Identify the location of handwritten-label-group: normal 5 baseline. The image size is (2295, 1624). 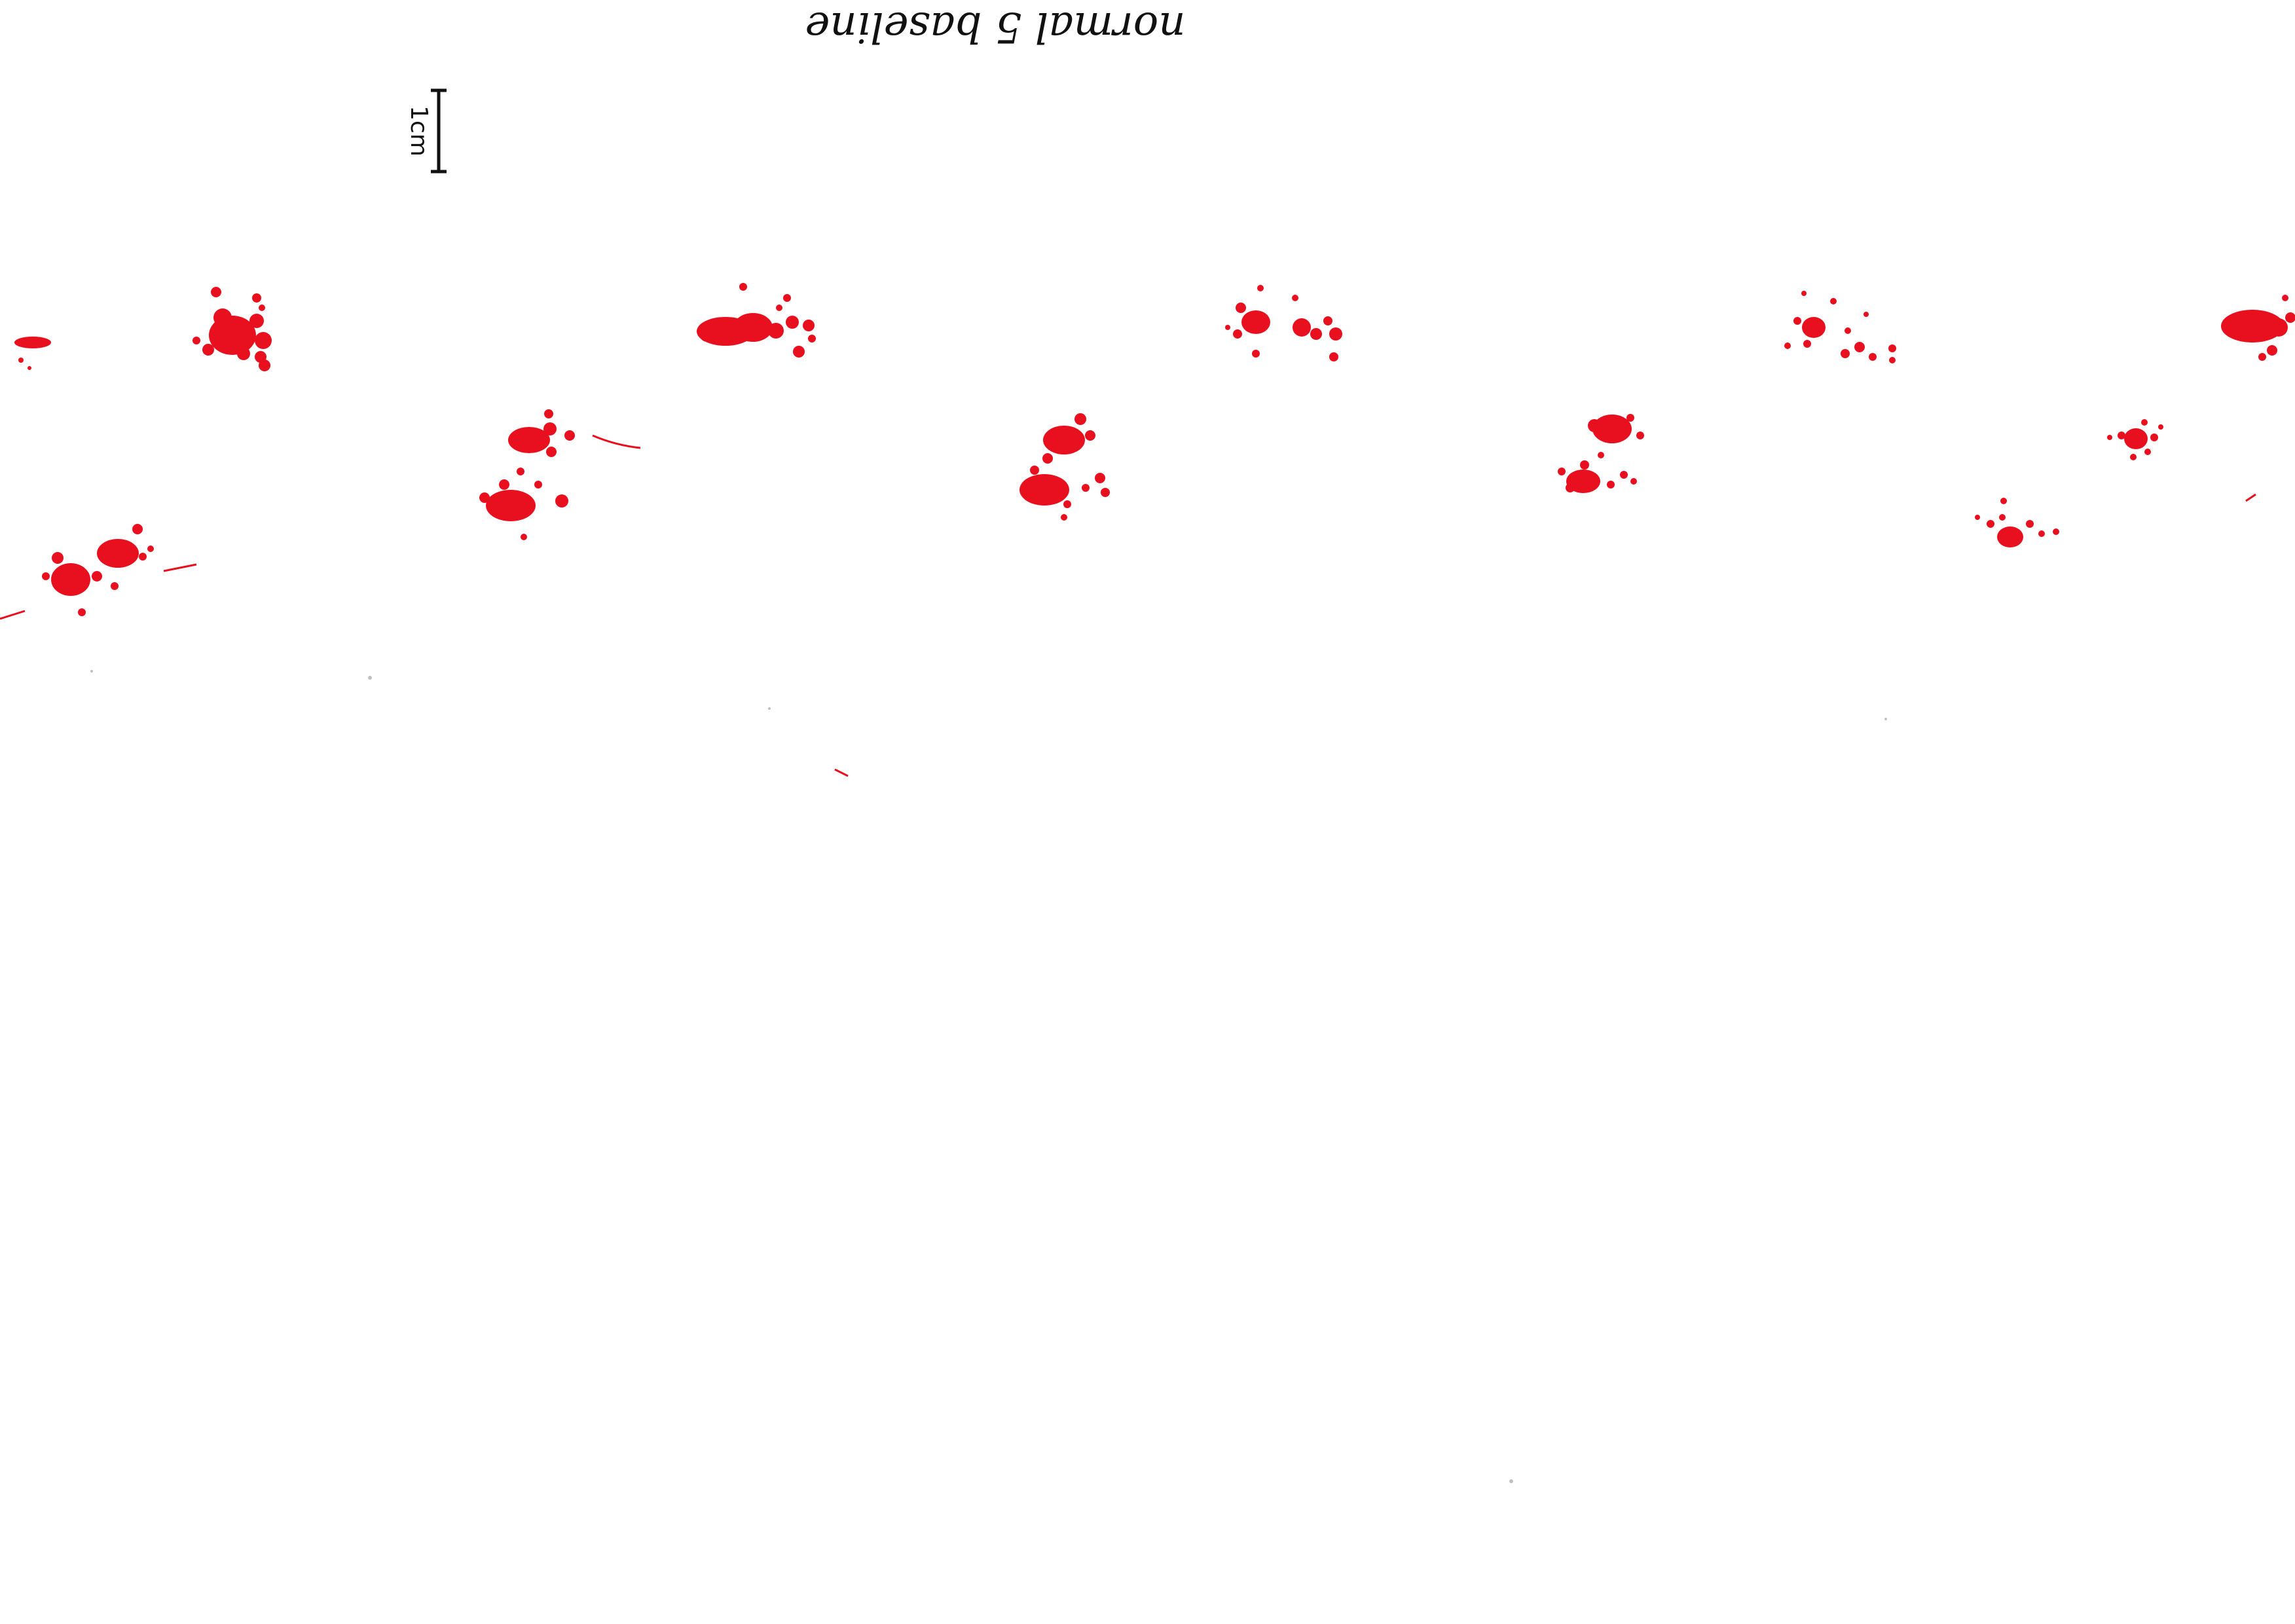
(995, 27).